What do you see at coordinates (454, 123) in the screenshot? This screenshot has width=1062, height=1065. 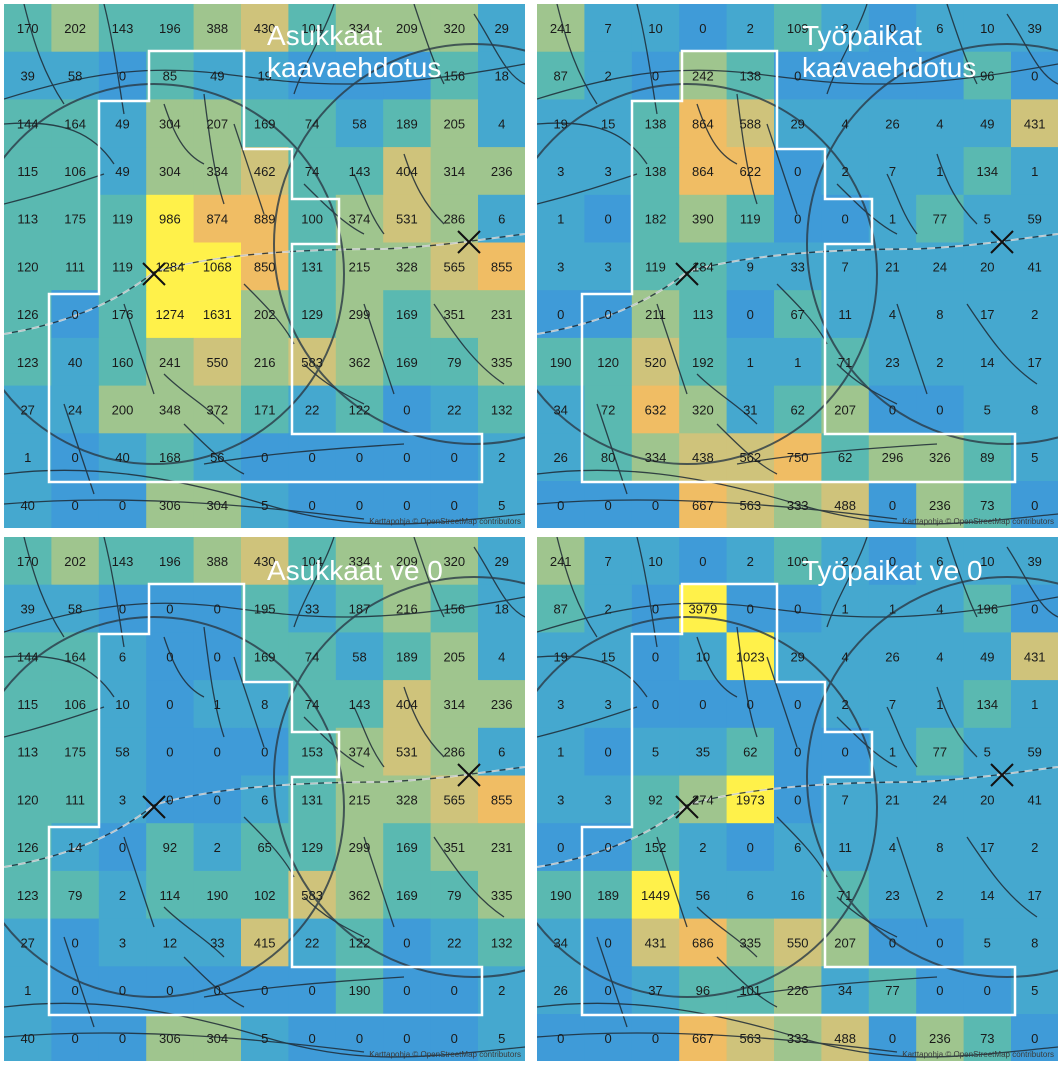 I see `cell-value: 205` at bounding box center [454, 123].